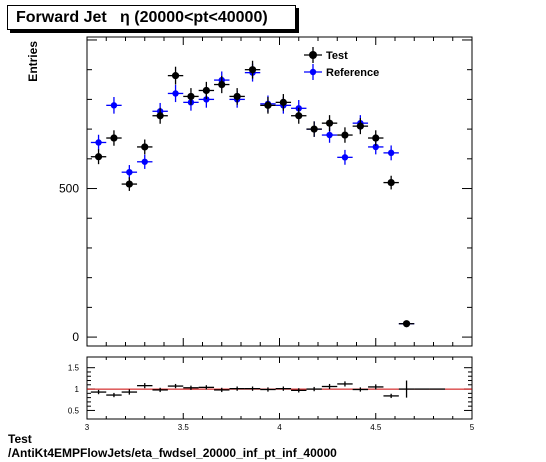 This screenshot has height=462, width=546. What do you see at coordinates (33, 61) in the screenshot?
I see `y-axis-label: Entries` at bounding box center [33, 61].